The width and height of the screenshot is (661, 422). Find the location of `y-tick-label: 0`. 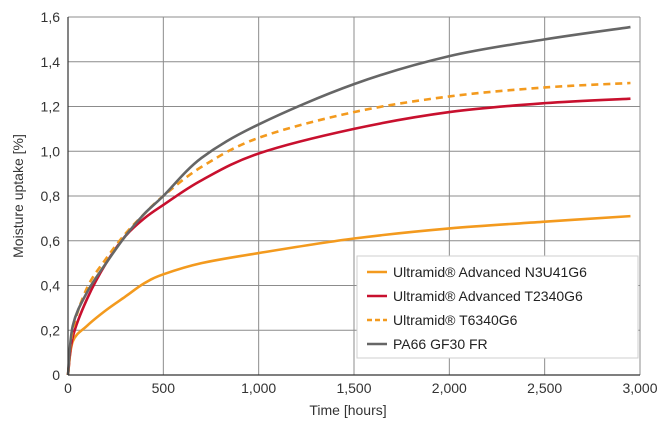

y-tick-label: 0 is located at coordinates (56, 375).